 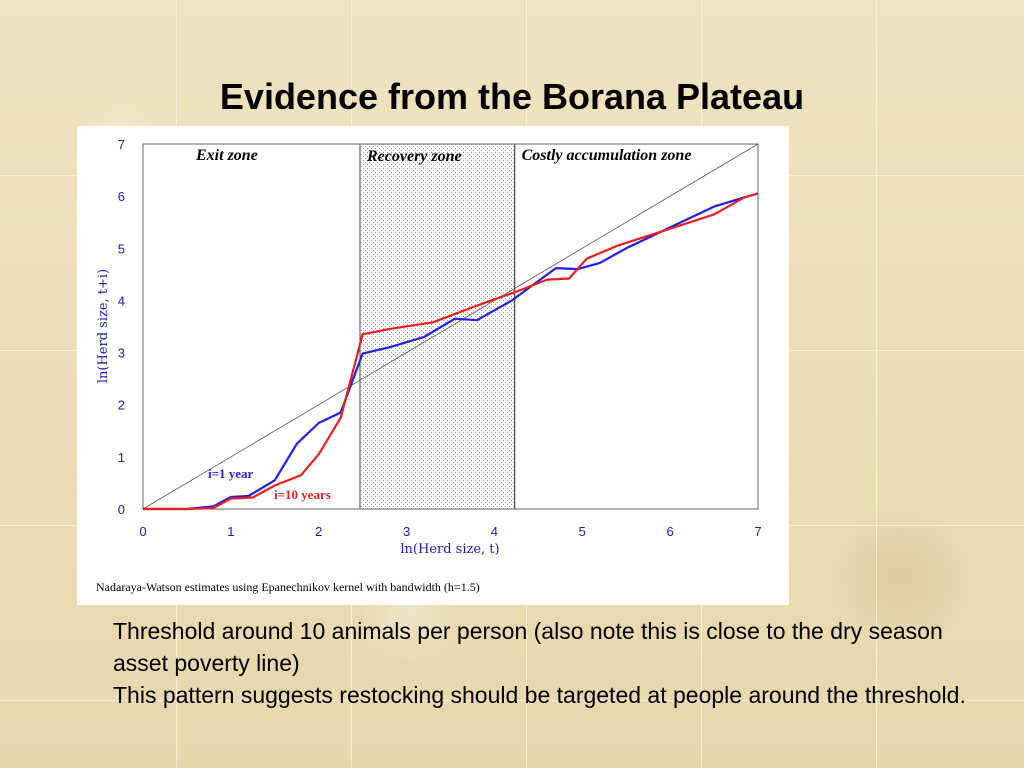 What do you see at coordinates (121, 457) in the screenshot?
I see `y-tick-label: 1` at bounding box center [121, 457].